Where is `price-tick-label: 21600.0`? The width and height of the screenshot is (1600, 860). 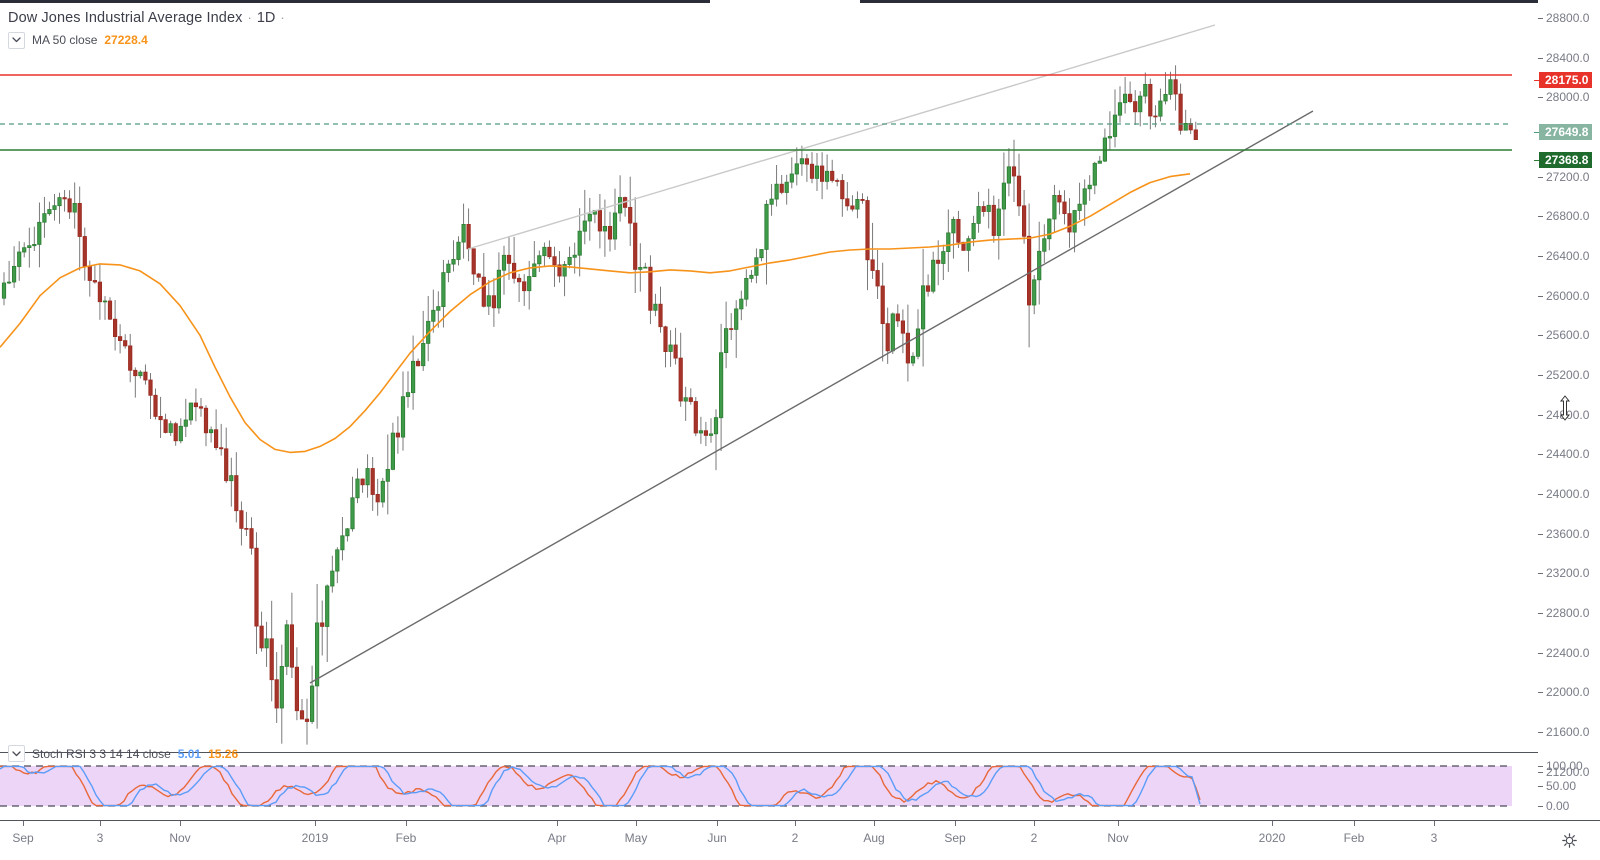 price-tick-label: 21600.0 is located at coordinates (1568, 732).